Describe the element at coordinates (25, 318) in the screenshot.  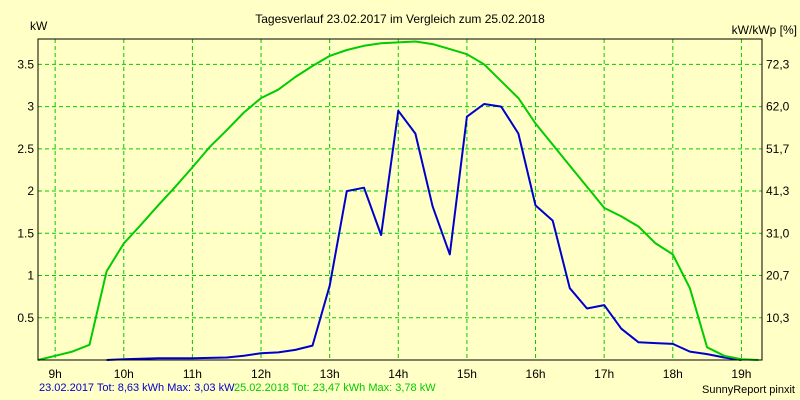
I see `y-tick-label: 0.5` at that location.